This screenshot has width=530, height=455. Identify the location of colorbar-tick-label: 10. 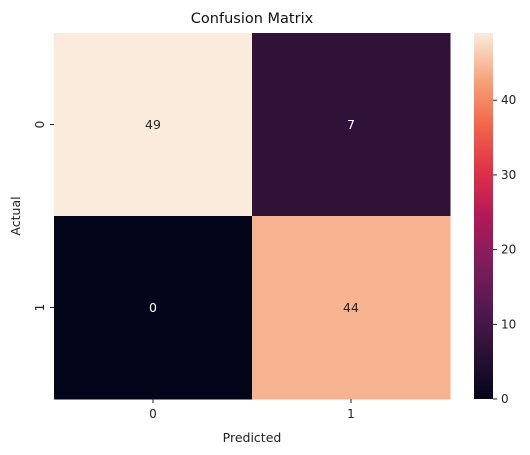
(508, 324).